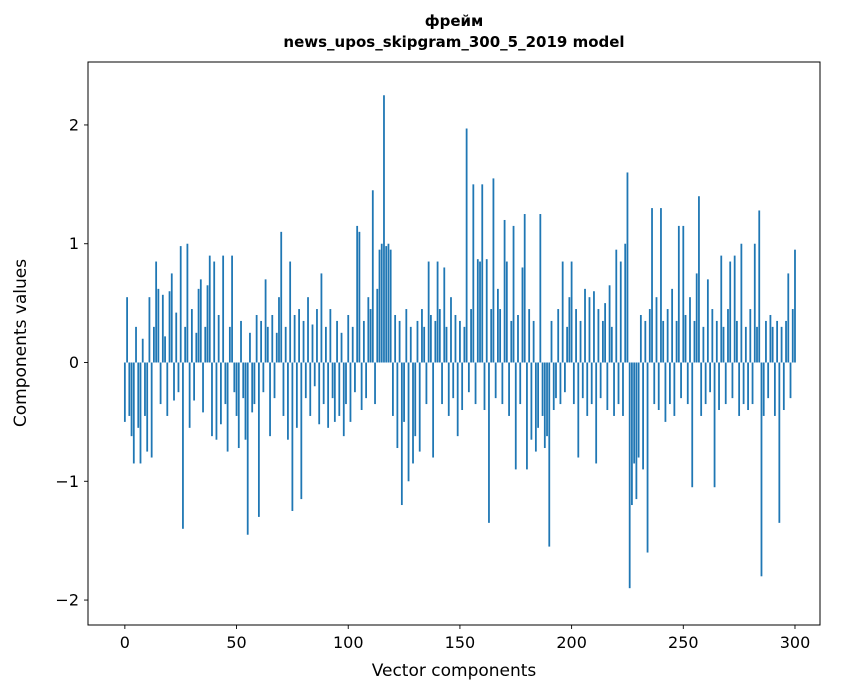 Image resolution: width=847 pixels, height=700 pixels. I want to click on y-tick-label: 1, so click(74, 243).